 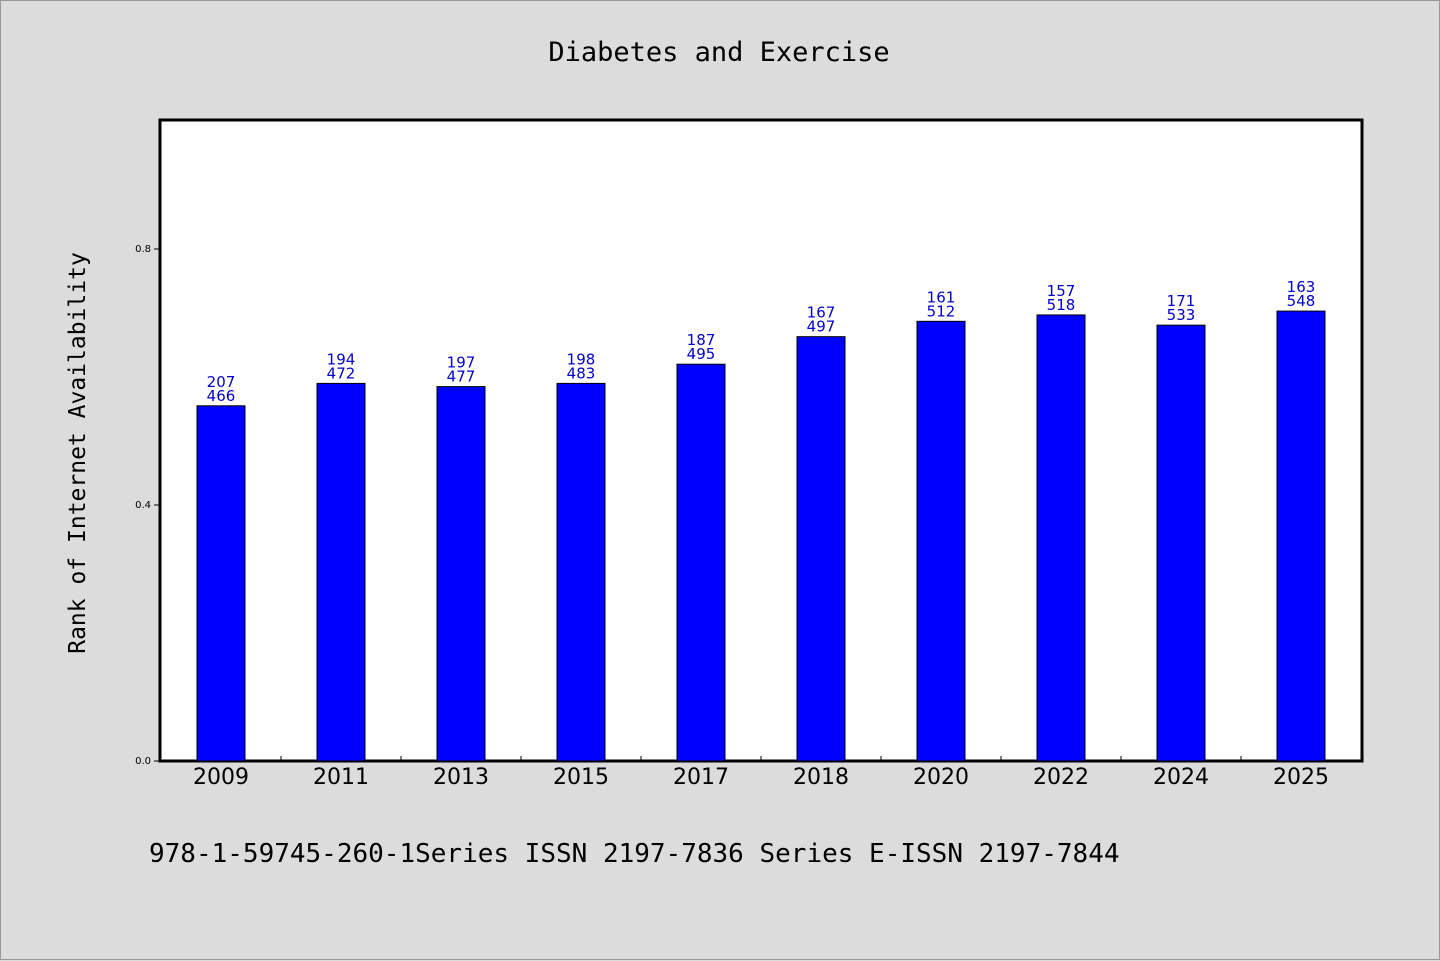 I want to click on data-label-bottom: 533, so click(x=1181, y=315).